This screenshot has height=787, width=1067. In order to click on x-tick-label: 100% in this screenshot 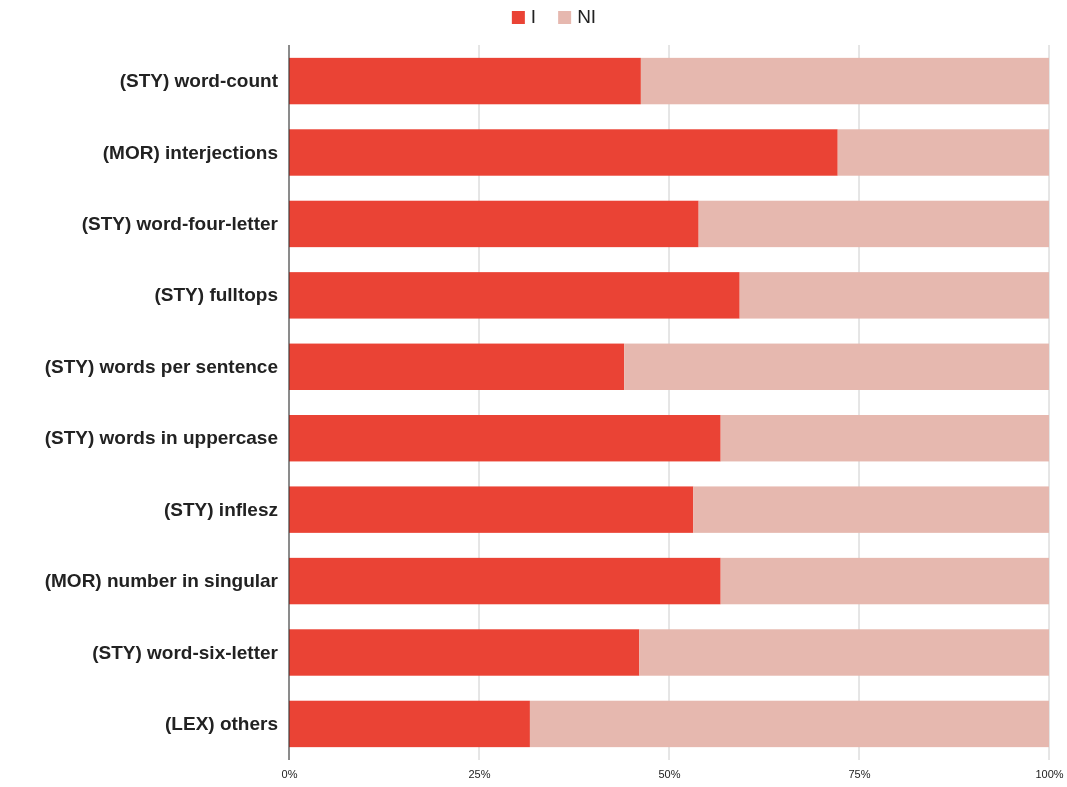, I will do `click(1049, 773)`.